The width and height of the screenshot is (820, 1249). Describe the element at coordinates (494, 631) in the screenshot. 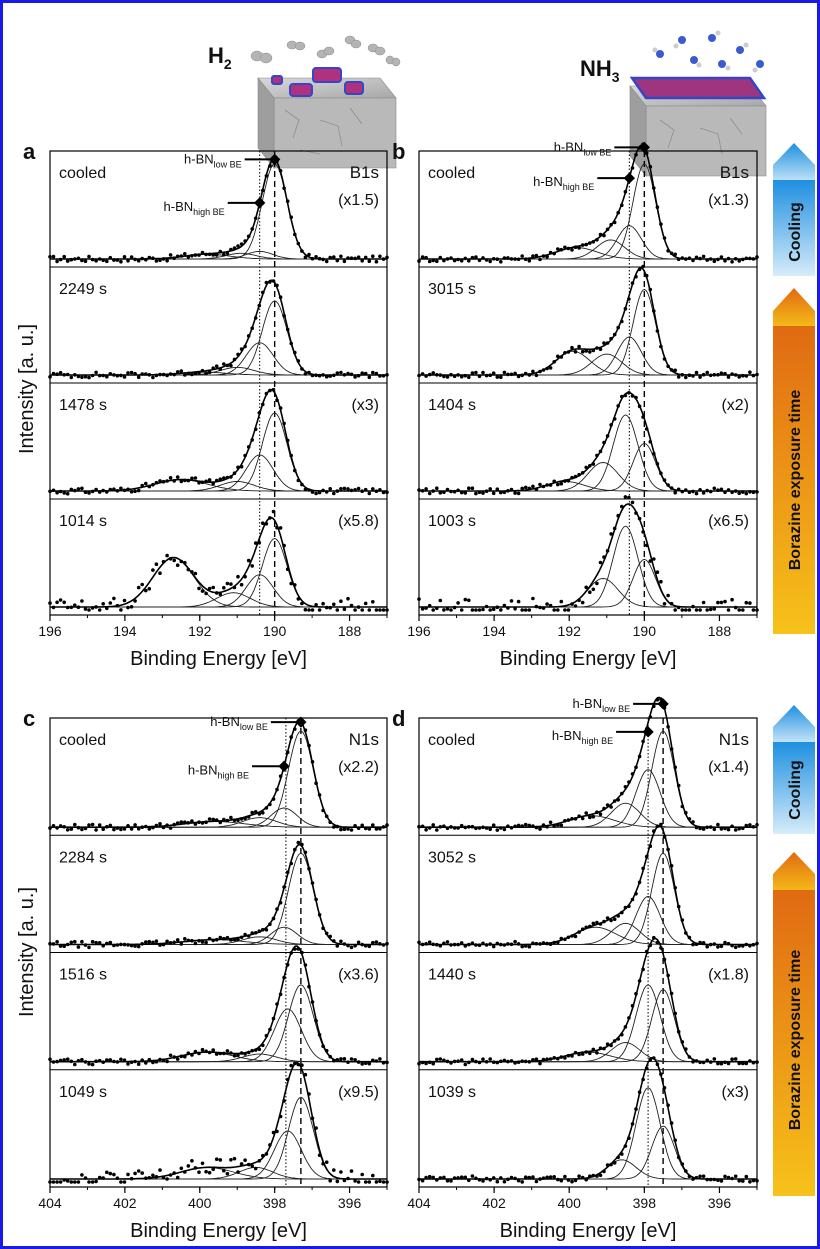

I see `x-tick-label: 194` at that location.